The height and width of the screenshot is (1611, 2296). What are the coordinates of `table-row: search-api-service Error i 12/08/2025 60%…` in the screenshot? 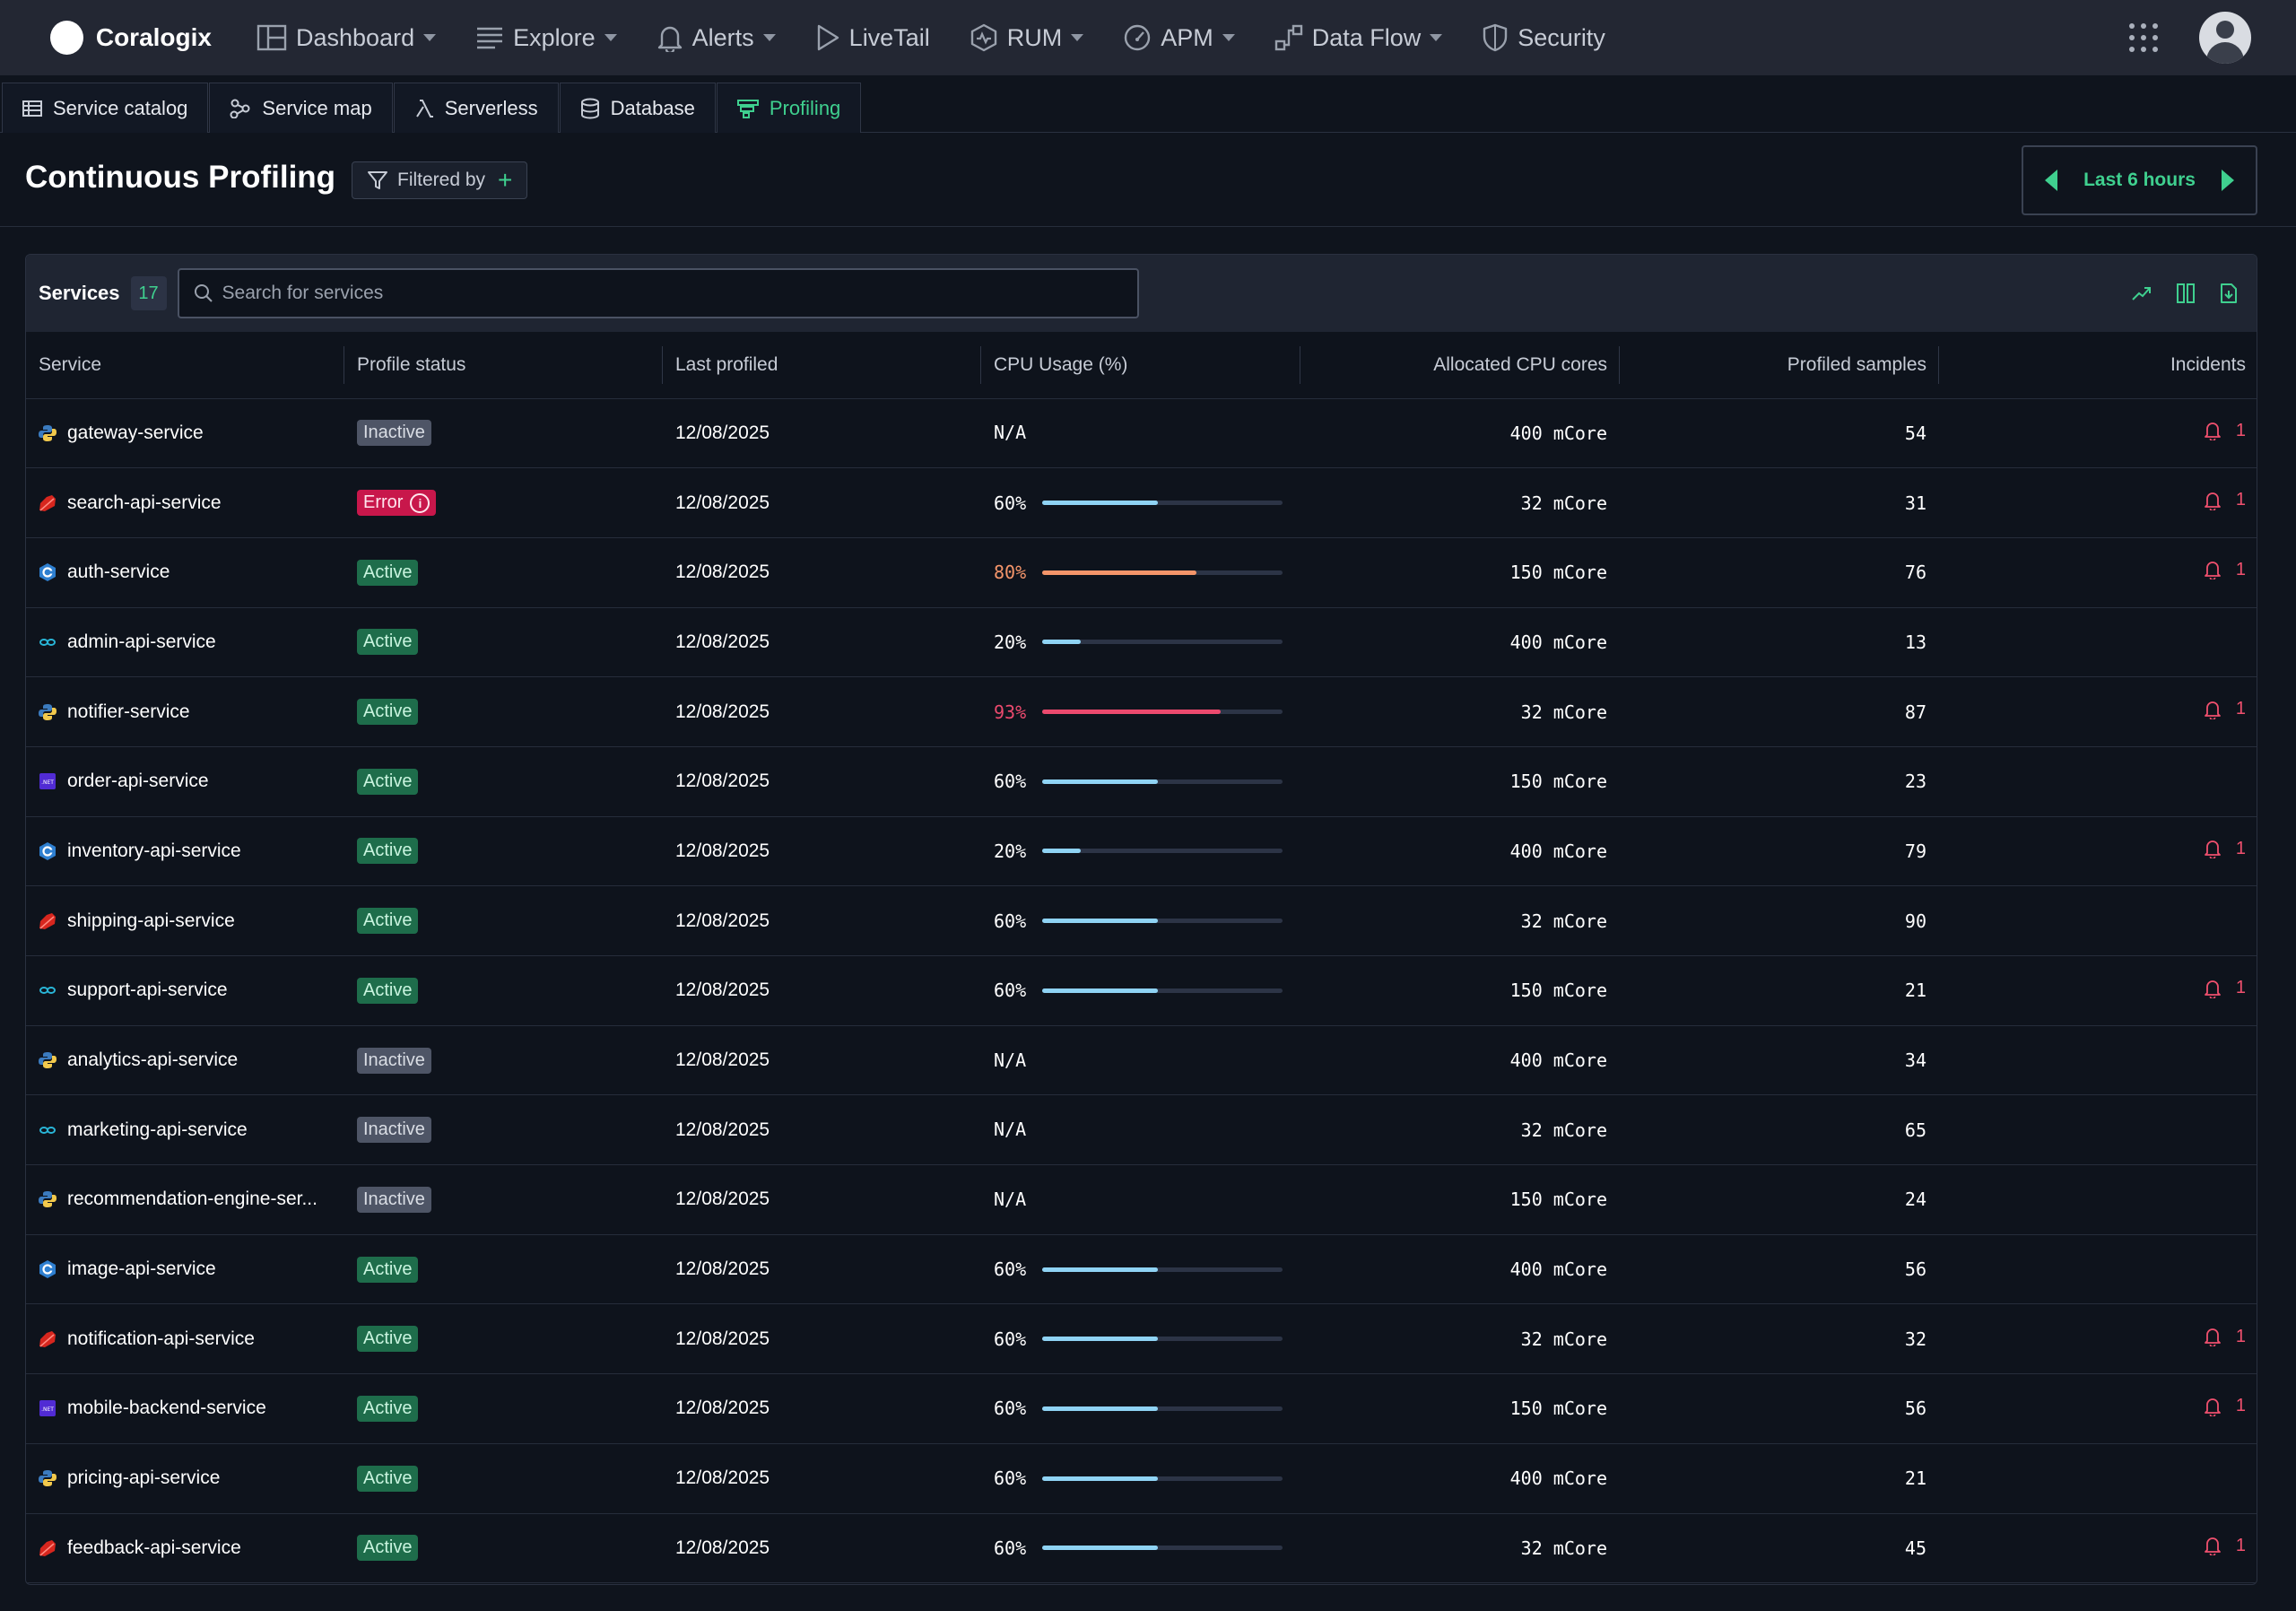 It's located at (1141, 502).